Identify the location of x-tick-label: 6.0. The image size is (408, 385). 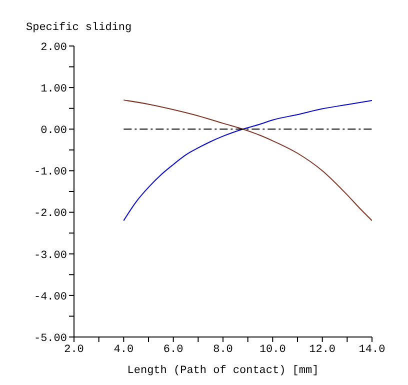
(173, 350).